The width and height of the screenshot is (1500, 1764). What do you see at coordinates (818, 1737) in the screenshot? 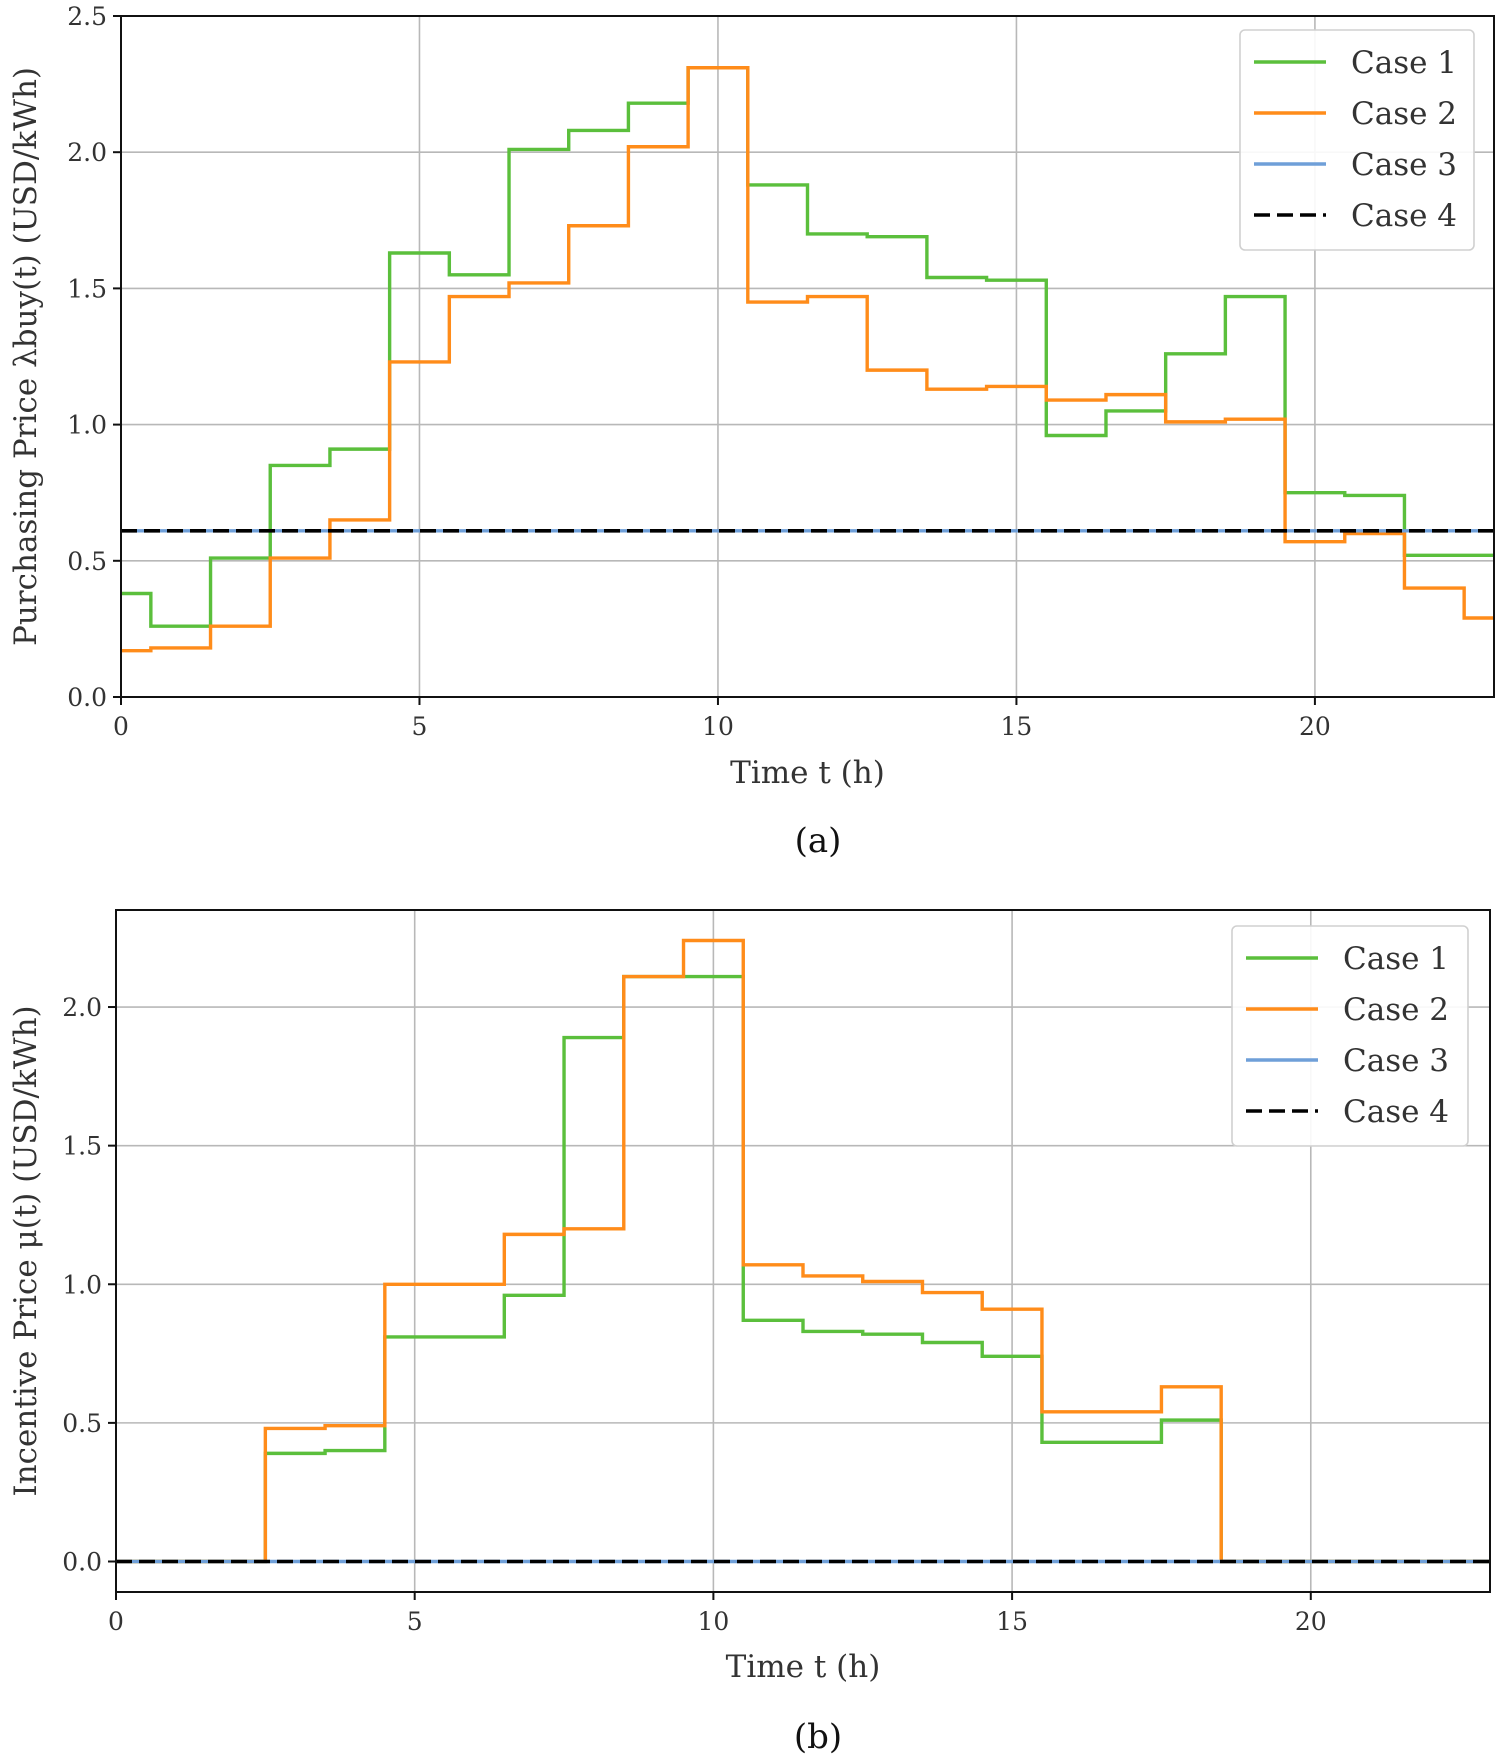
I see `figure-caption: (b)` at bounding box center [818, 1737].